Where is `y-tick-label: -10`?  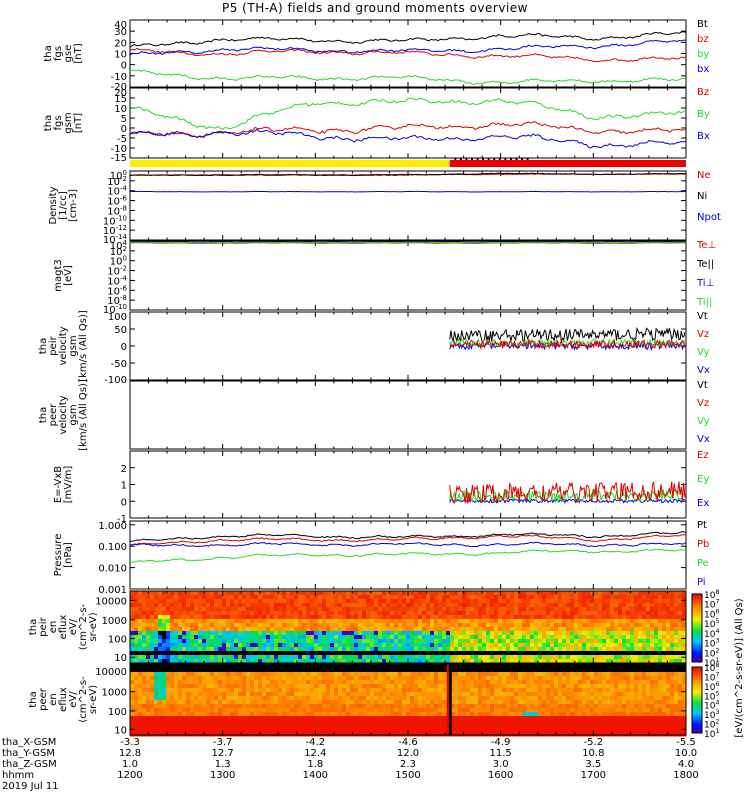 y-tick-label: -10 is located at coordinates (119, 149).